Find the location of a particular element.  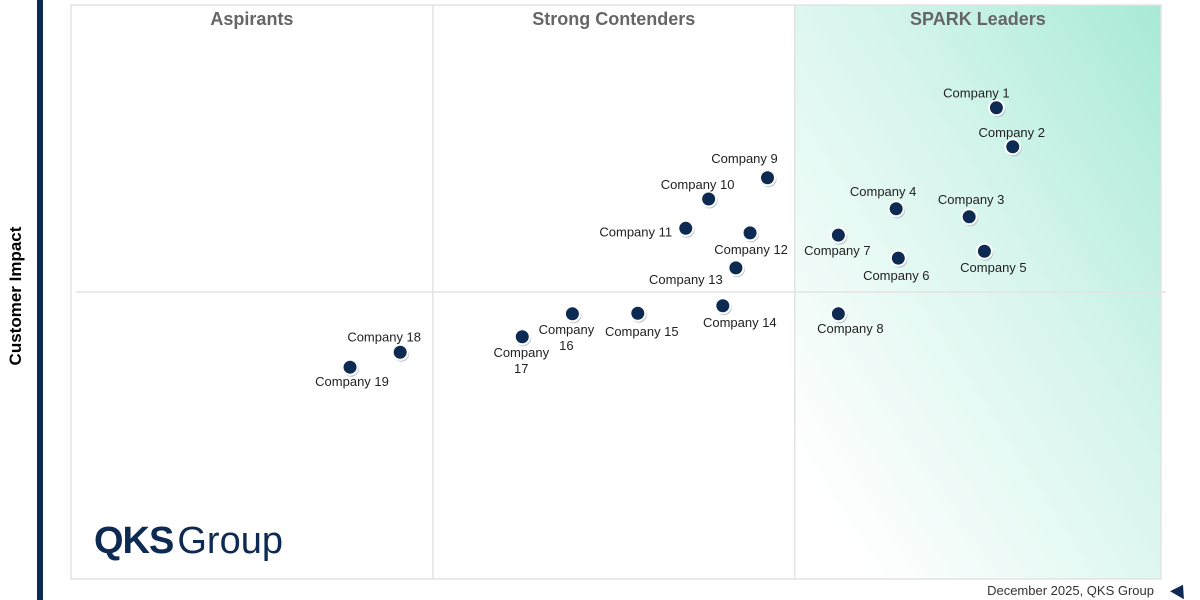

point-label: Company 7 is located at coordinates (837, 250).